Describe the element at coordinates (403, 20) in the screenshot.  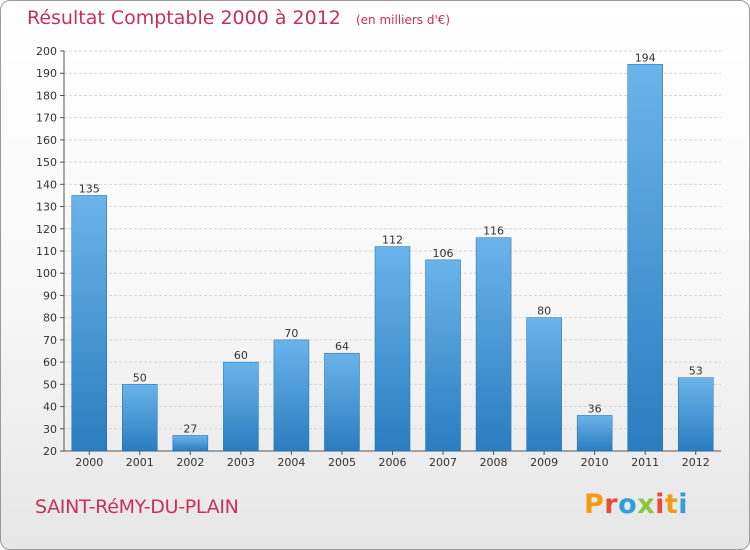
I see `chart-subtitle: (en milliers d'€)` at that location.